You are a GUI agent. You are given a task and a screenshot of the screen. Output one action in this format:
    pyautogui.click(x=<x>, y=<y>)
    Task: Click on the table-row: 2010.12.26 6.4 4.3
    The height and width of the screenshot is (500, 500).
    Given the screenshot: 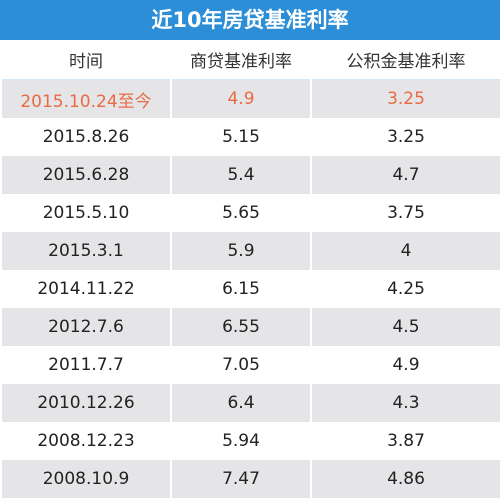 What is the action you would take?
    pyautogui.click(x=250, y=403)
    